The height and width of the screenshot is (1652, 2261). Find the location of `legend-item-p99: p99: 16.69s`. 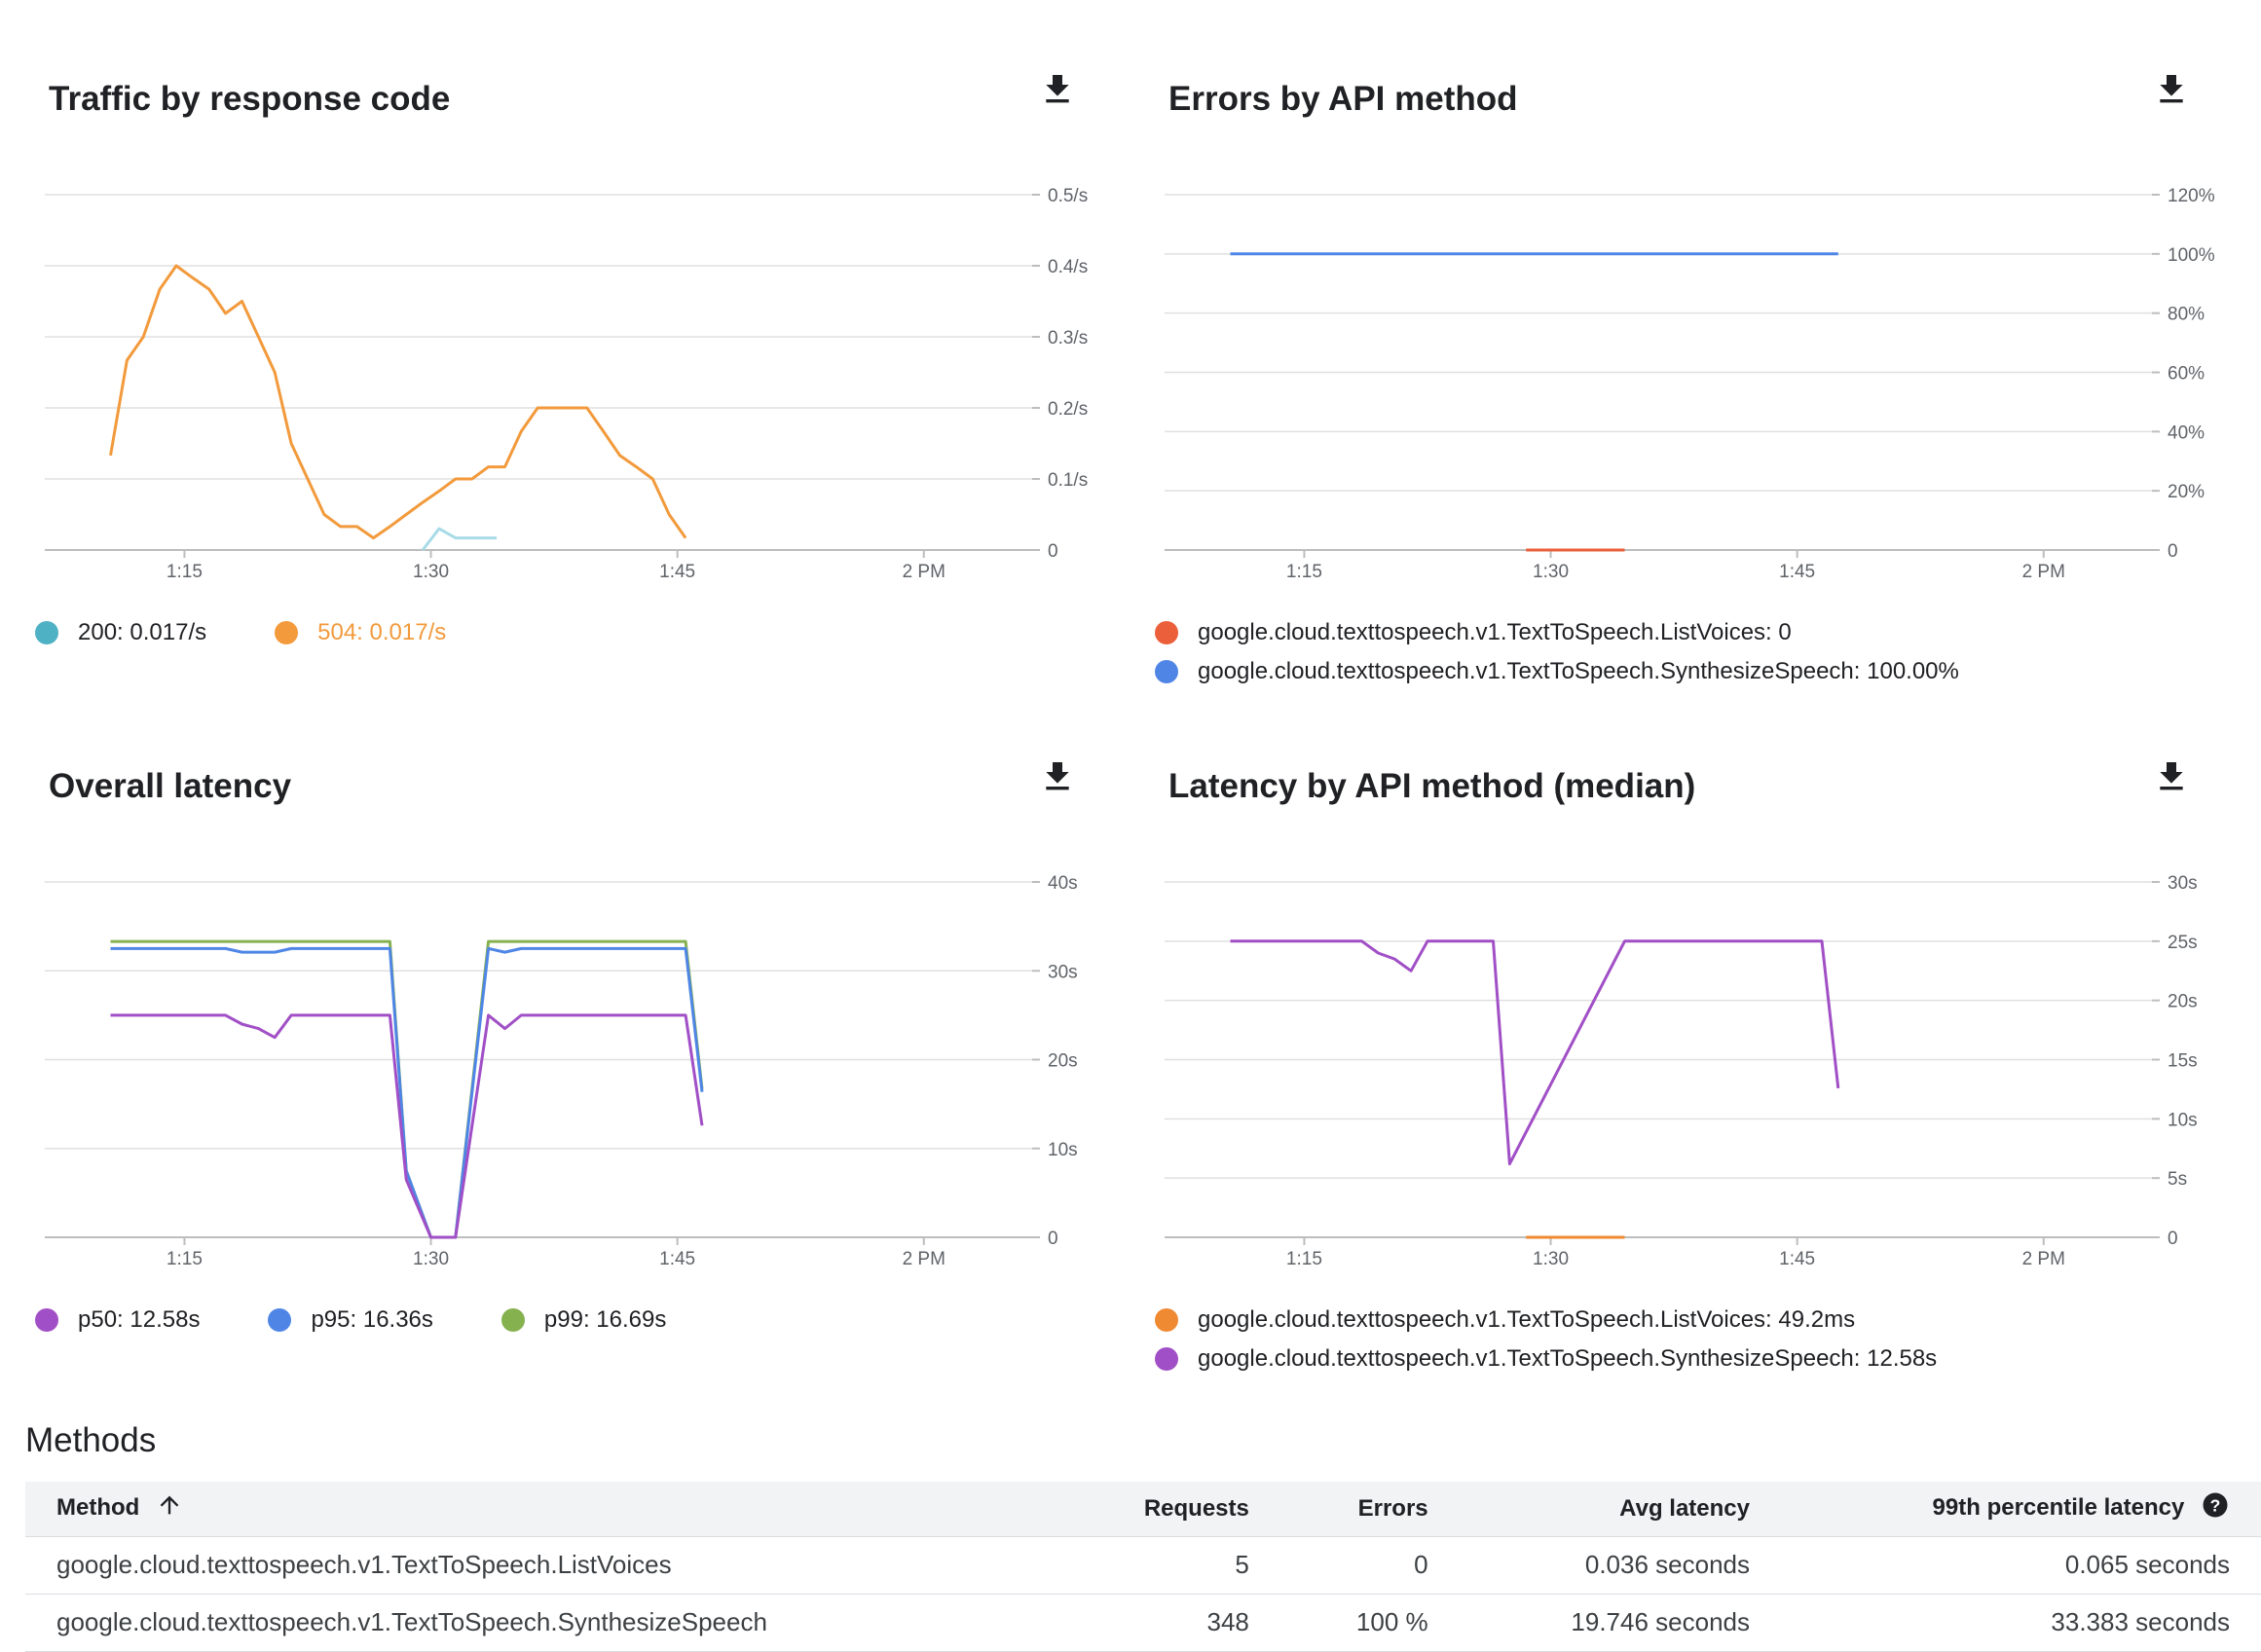

legend-item-p99: p99: 16.69s is located at coordinates (583, 1320).